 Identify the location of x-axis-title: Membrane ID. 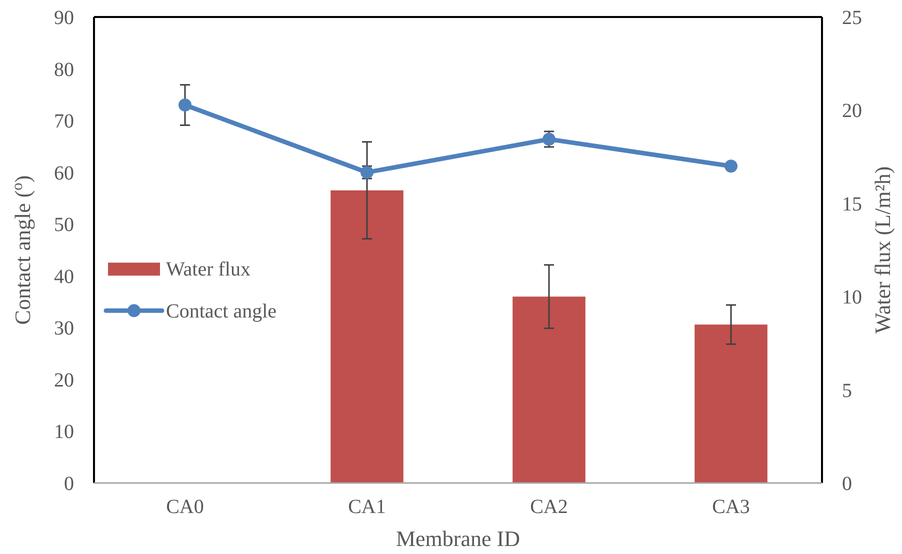
(458, 538).